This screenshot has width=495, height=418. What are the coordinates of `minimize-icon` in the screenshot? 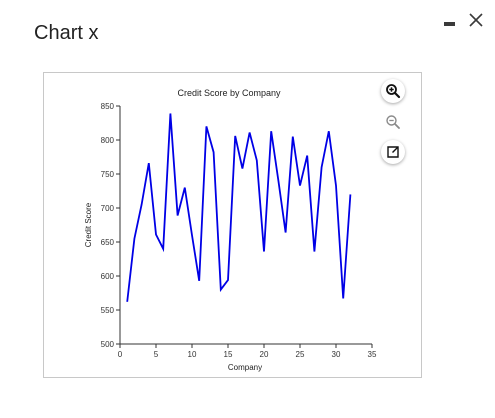 It's located at (449, 24).